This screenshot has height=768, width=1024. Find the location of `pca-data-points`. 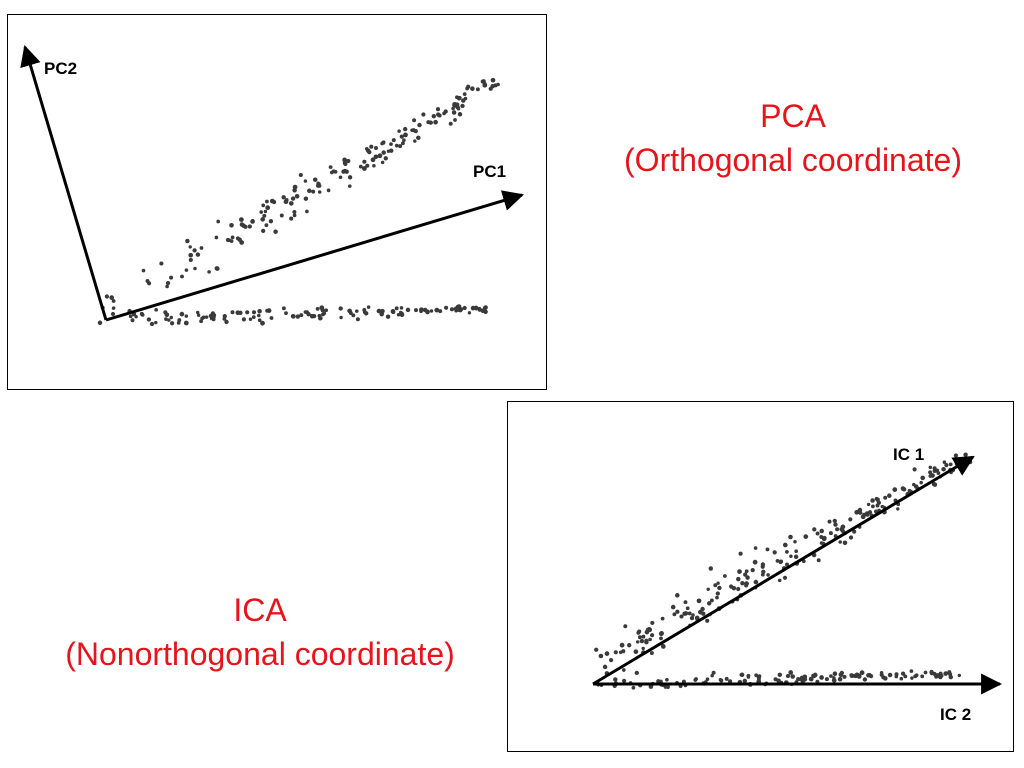

pca-data-points is located at coordinates (298, 202).